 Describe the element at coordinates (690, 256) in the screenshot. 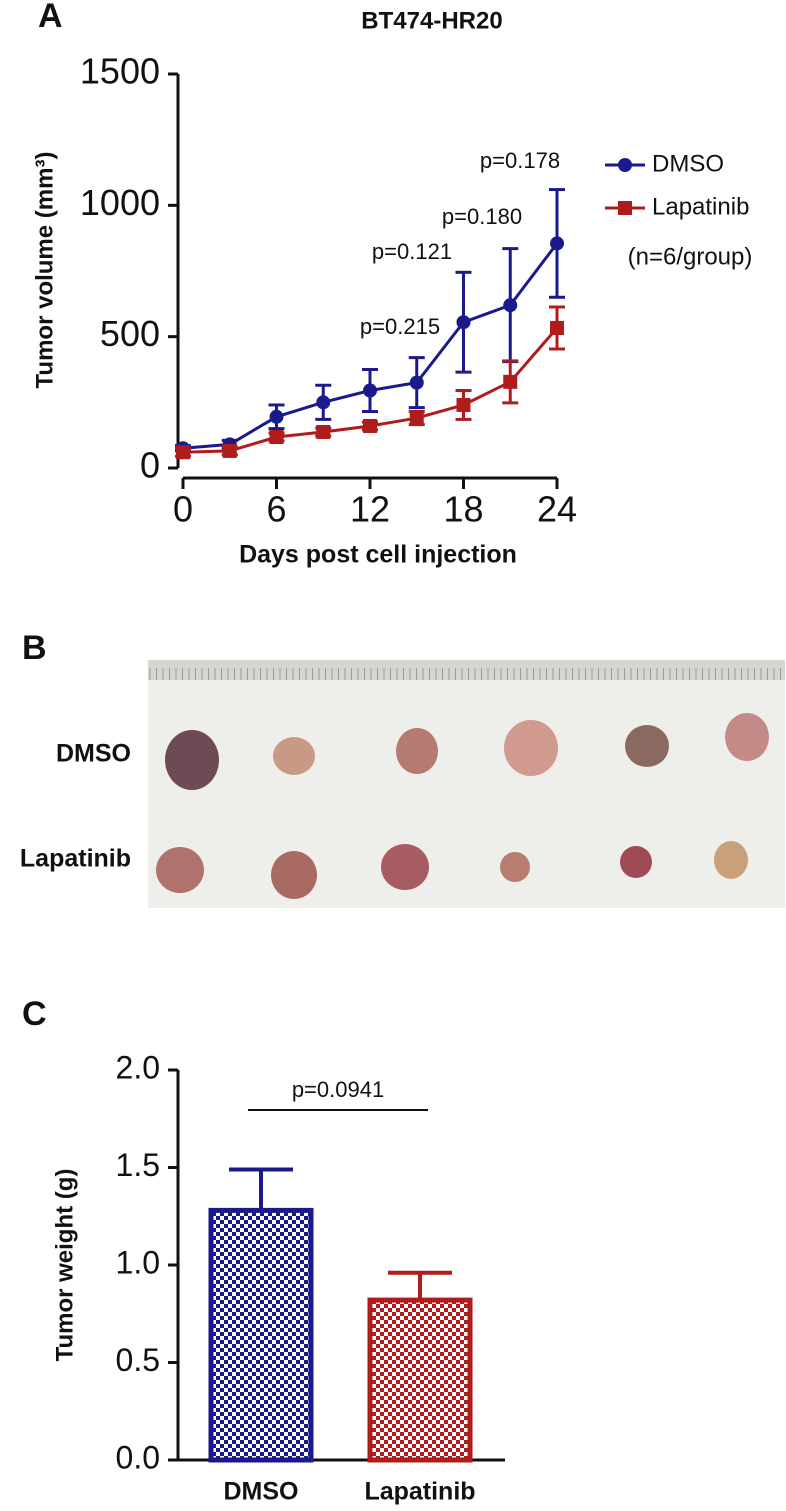

I see `note: (n=6/group)` at that location.